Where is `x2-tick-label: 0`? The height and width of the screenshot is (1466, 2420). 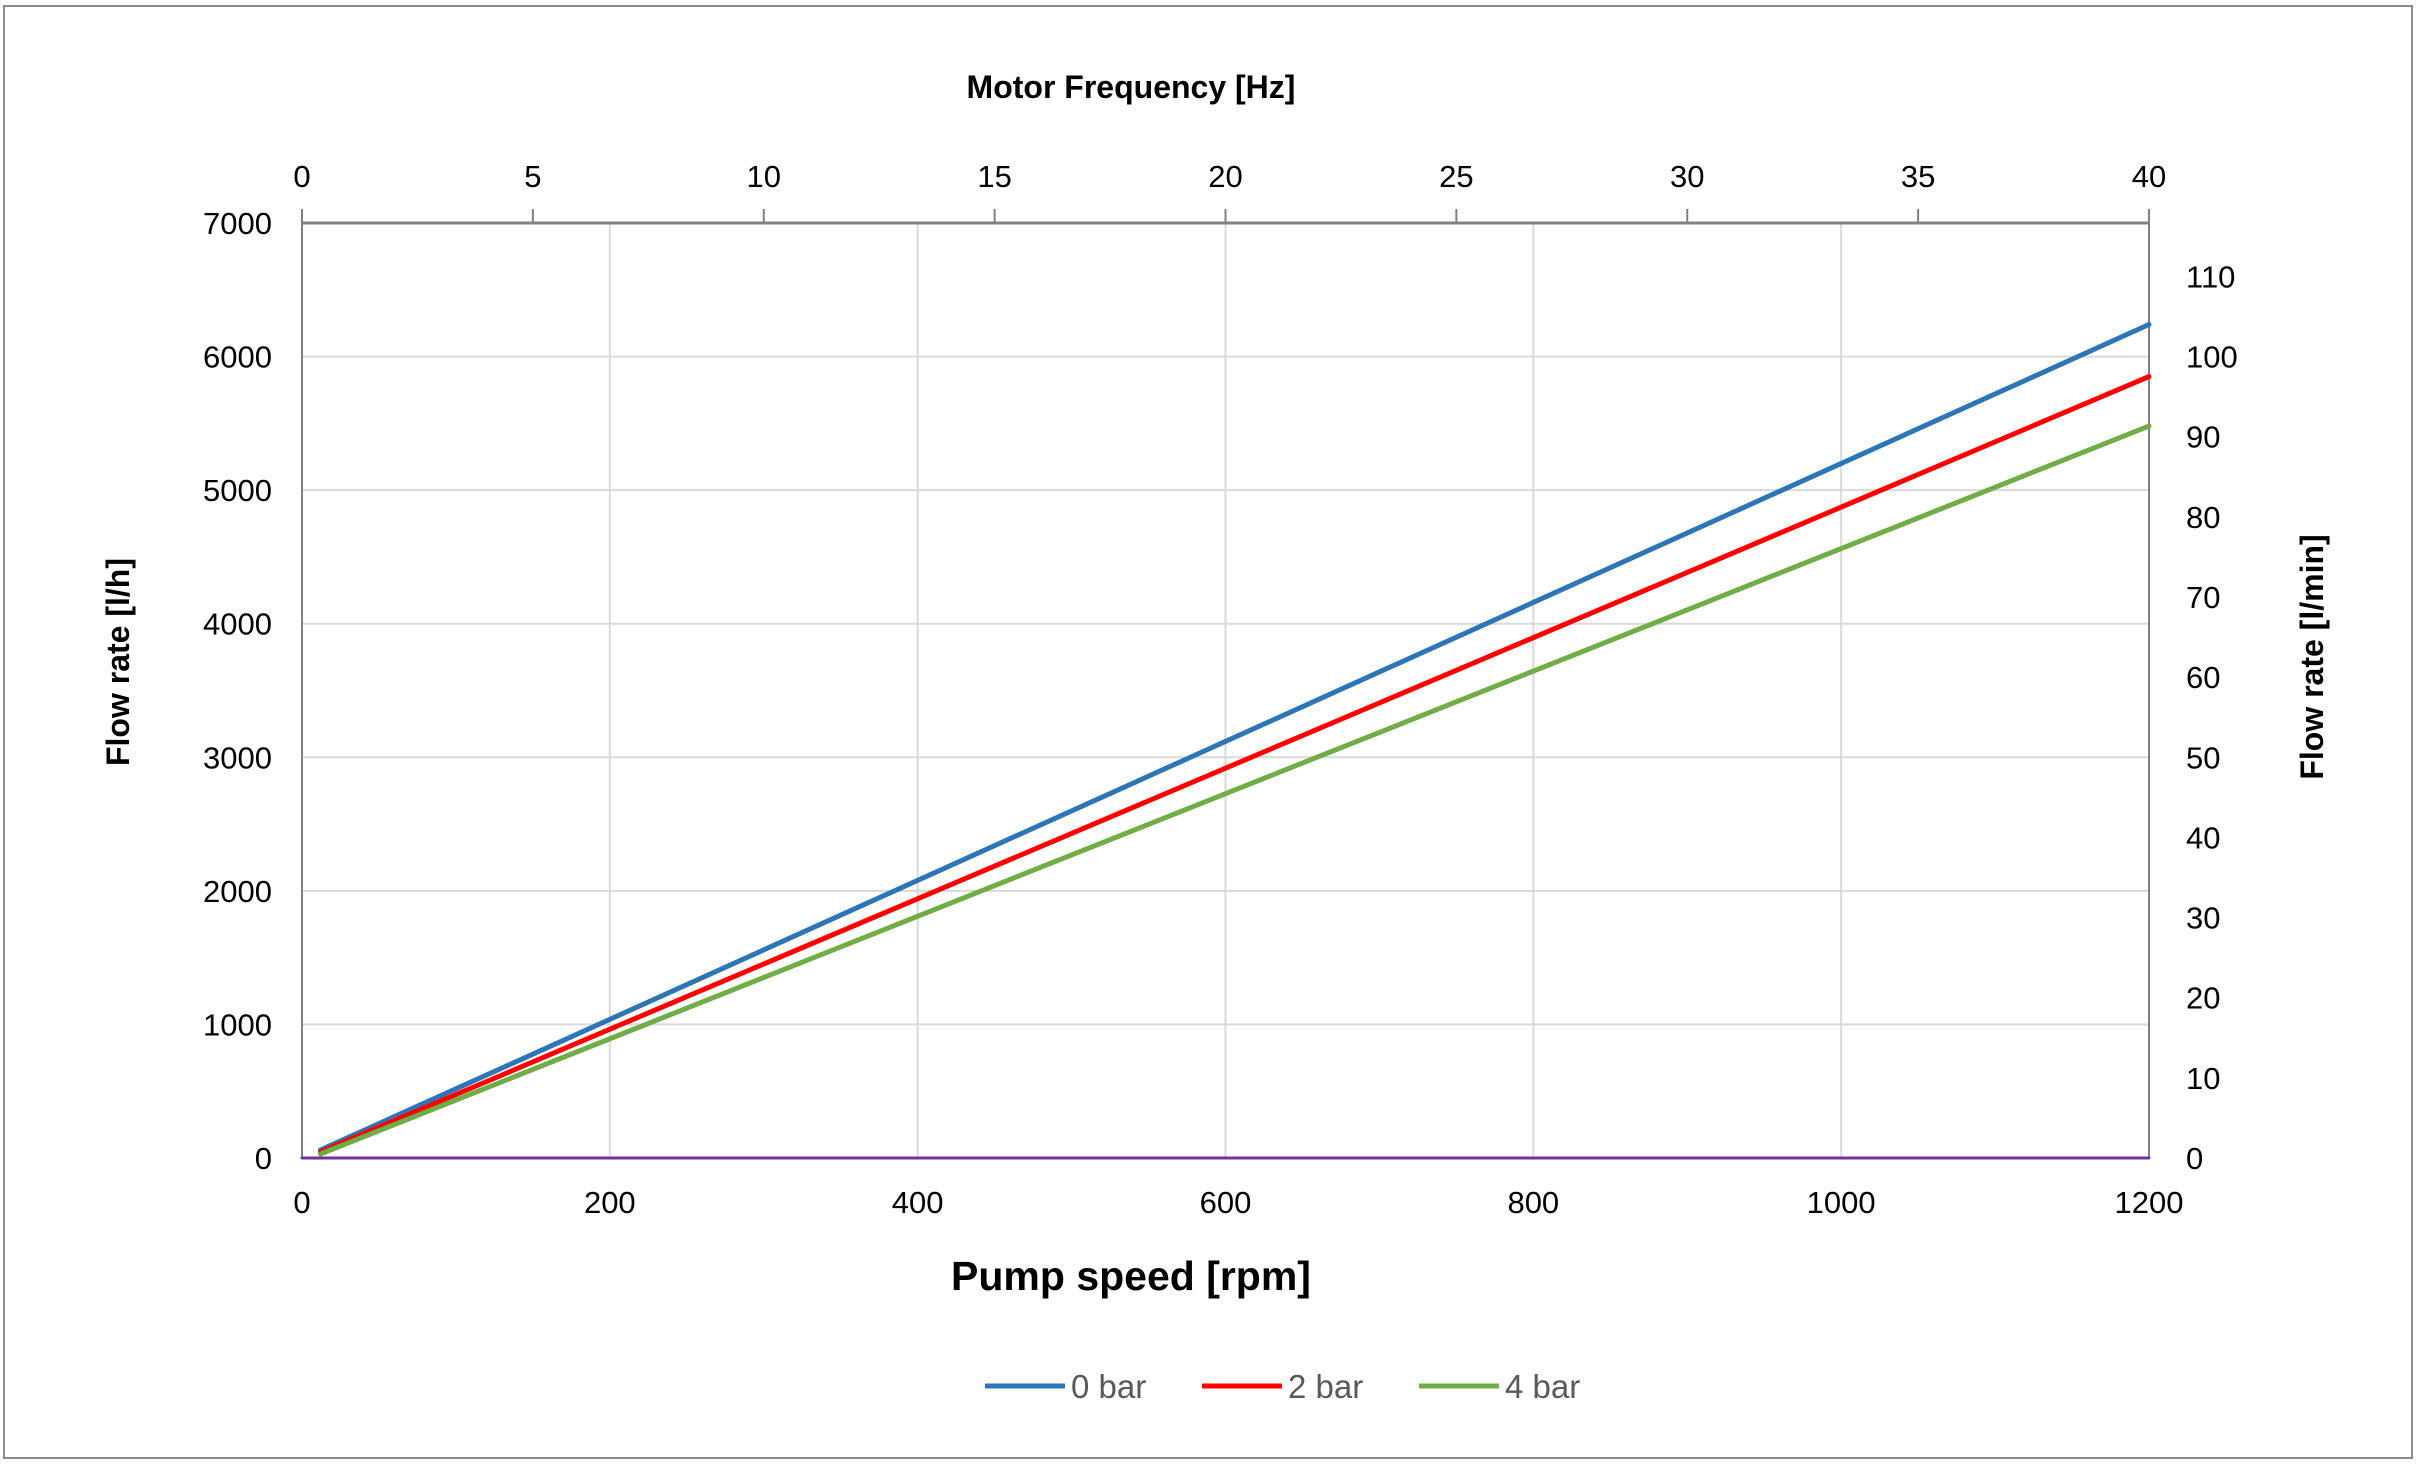 x2-tick-label: 0 is located at coordinates (301, 176).